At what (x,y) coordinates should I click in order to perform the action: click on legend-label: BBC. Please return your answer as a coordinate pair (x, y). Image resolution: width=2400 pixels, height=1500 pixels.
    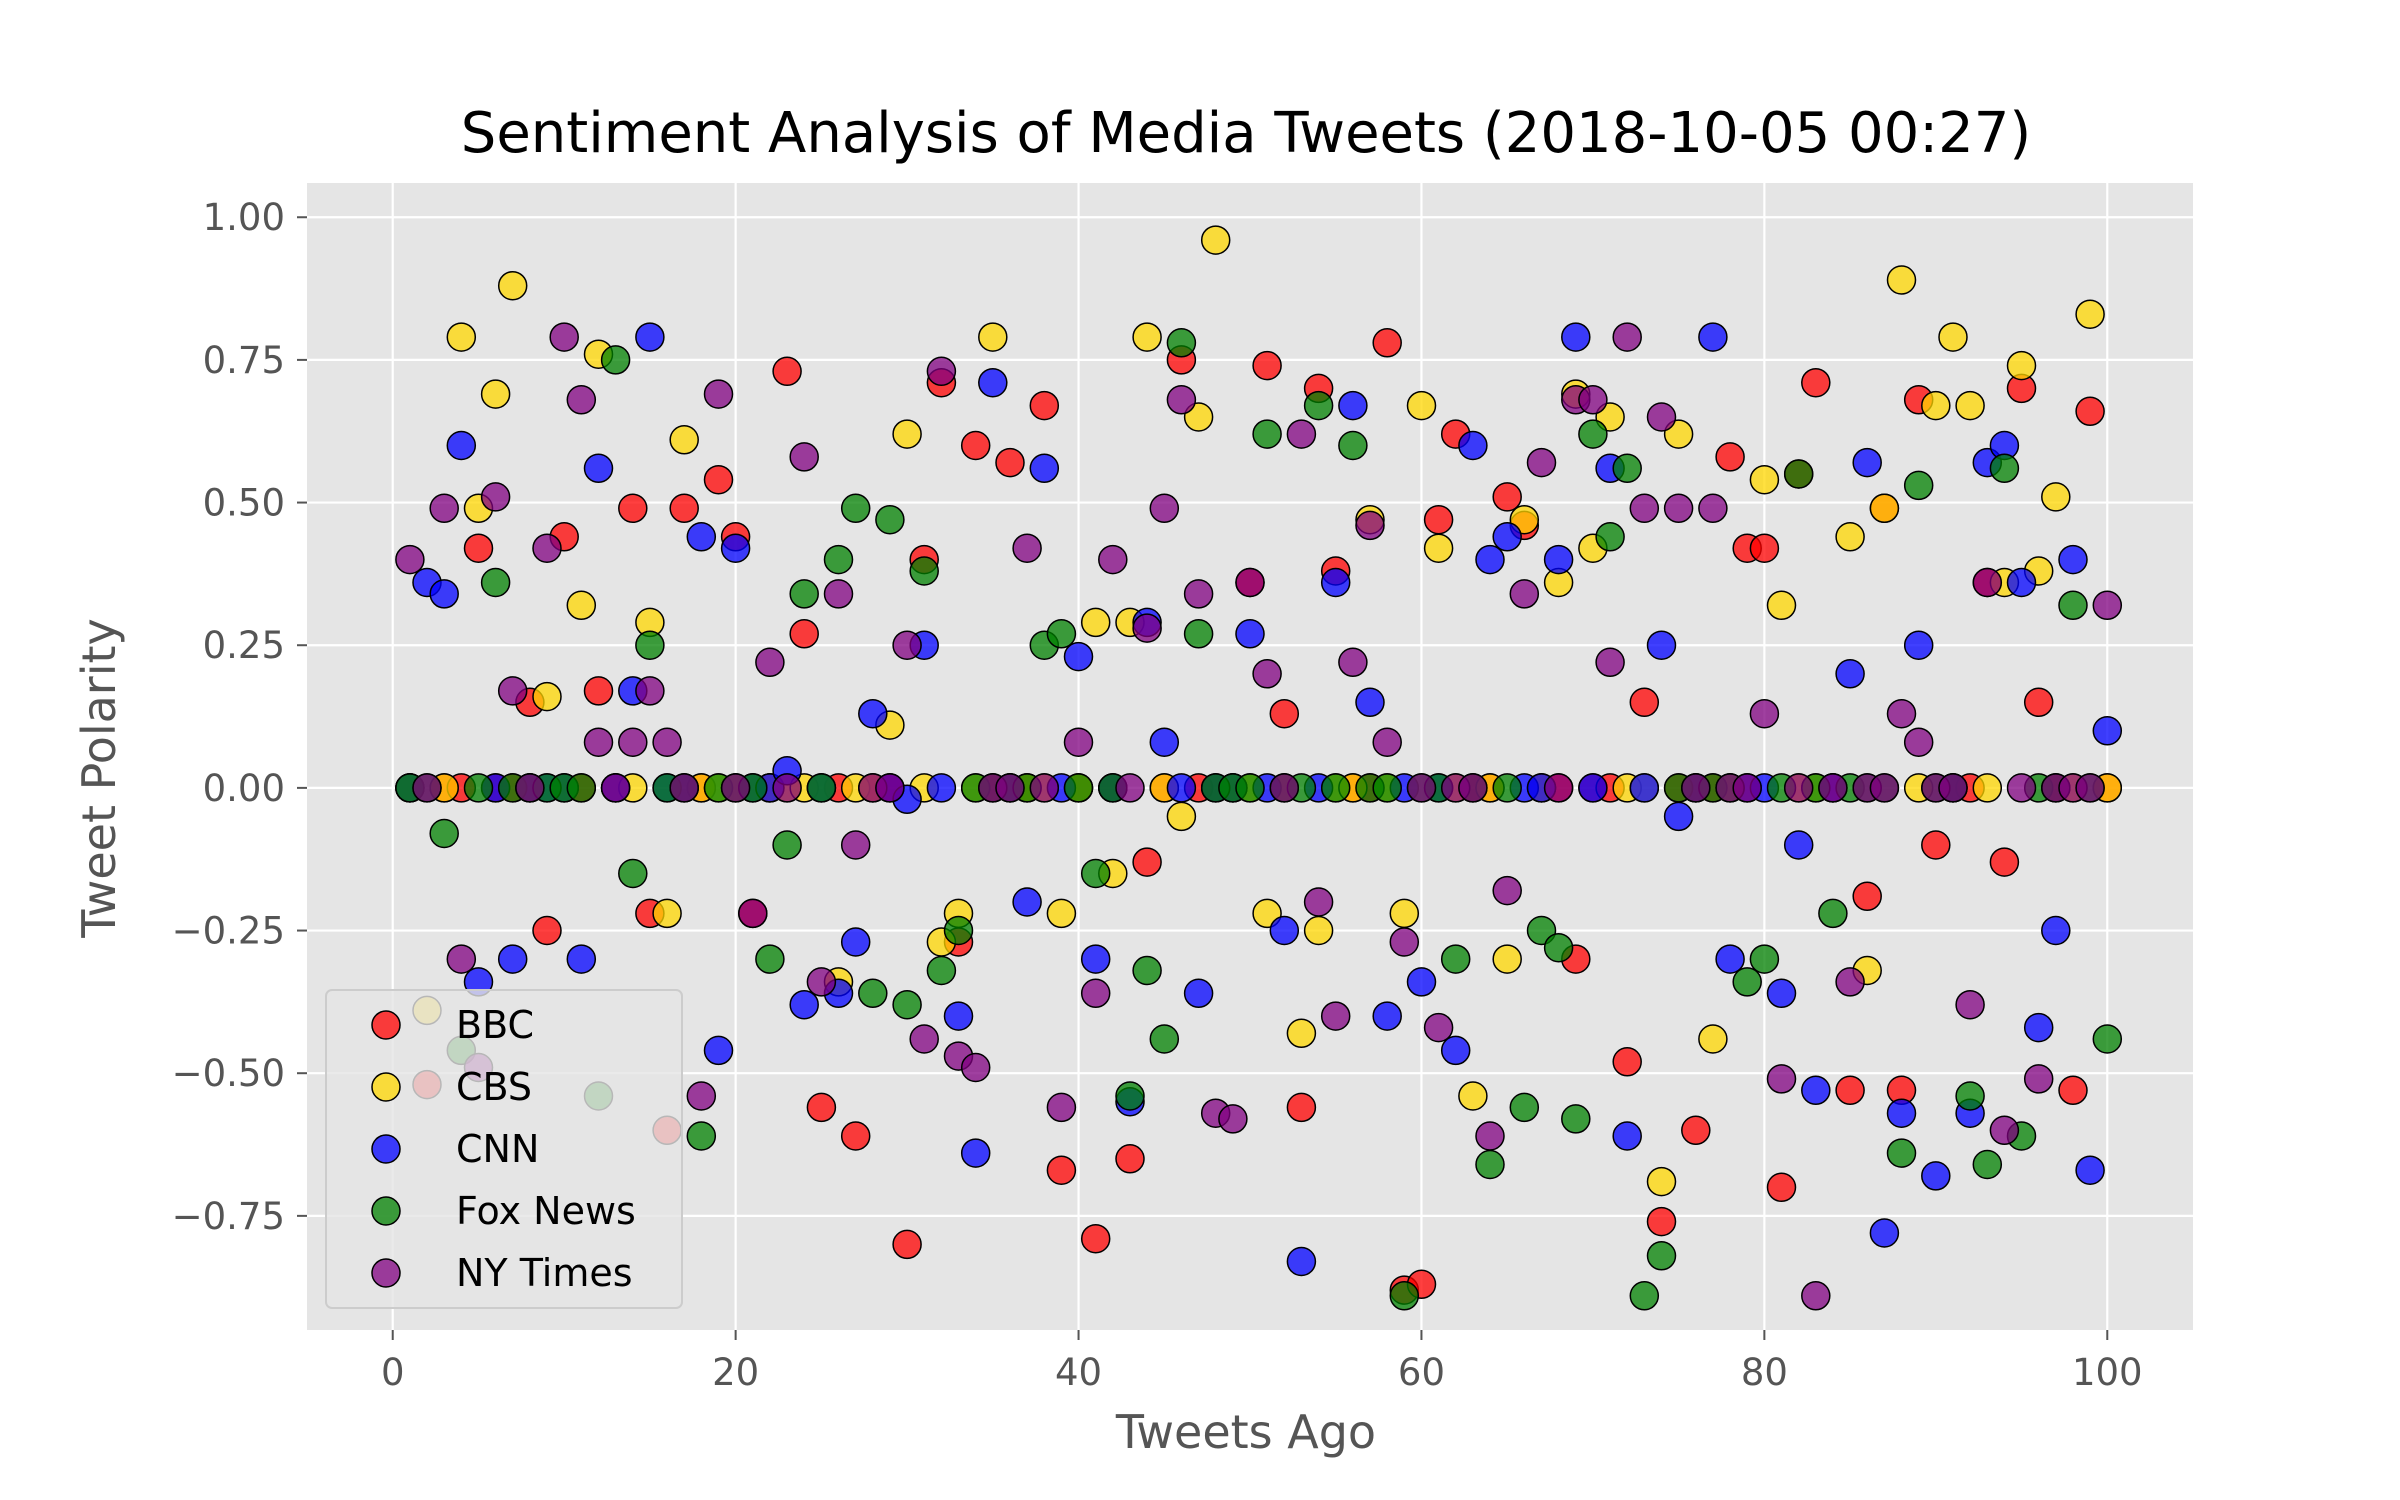
    Looking at the image, I should click on (495, 1025).